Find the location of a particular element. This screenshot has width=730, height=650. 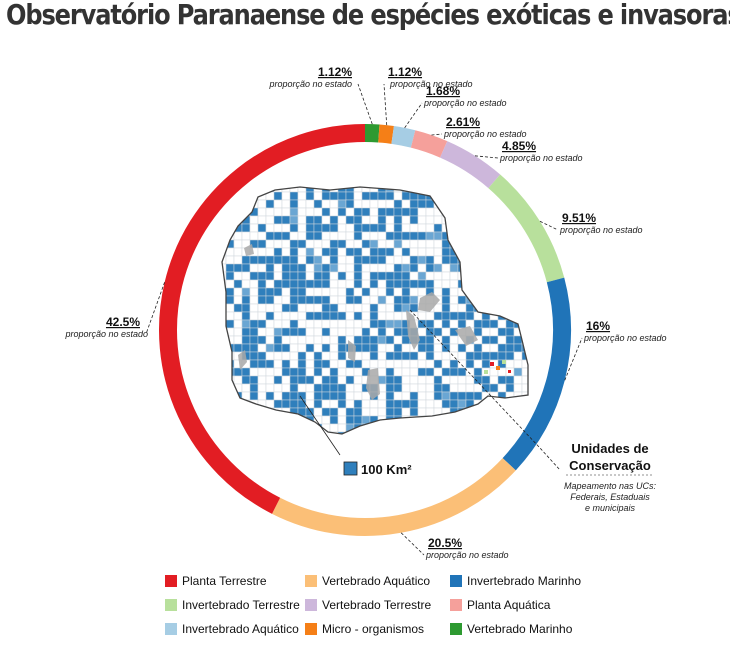

legend-item: Invertebrado Aquático is located at coordinates (232, 629).